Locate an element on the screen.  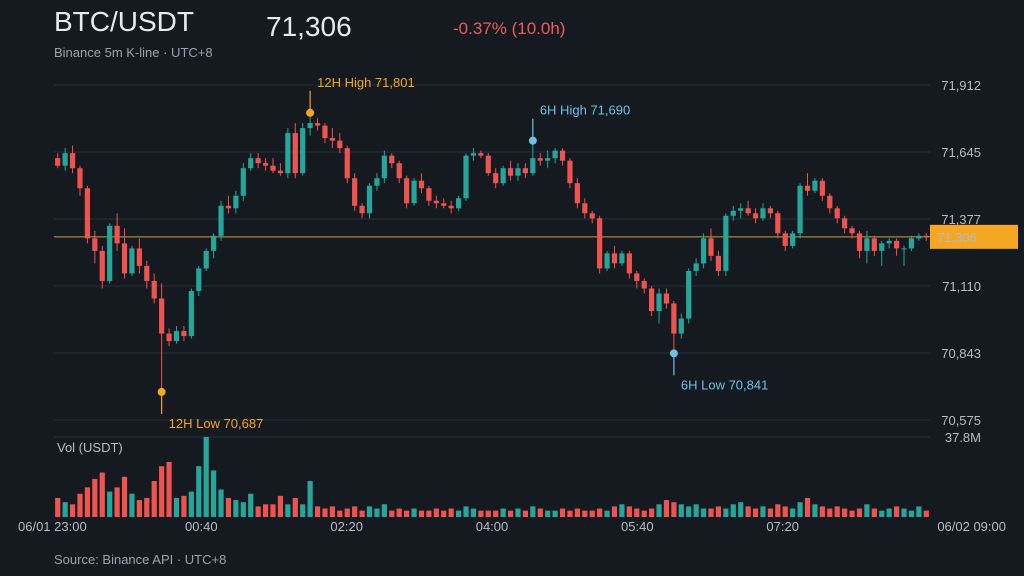
x-tick-label: 04:00 is located at coordinates (492, 526).